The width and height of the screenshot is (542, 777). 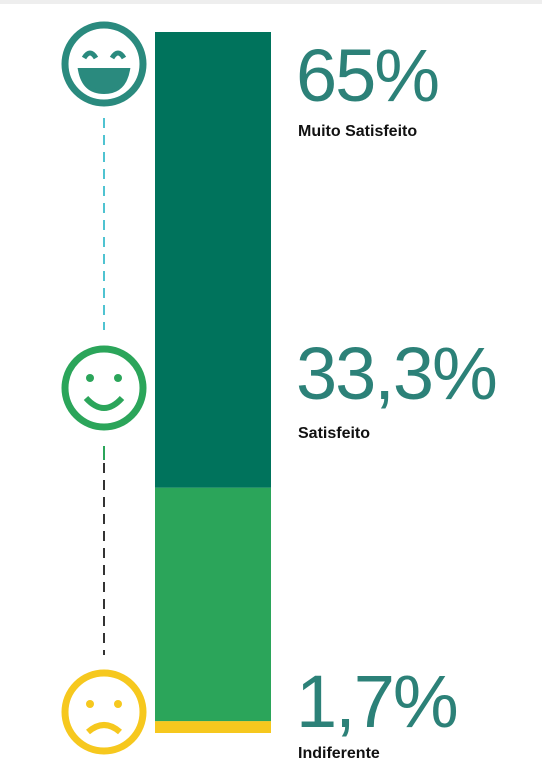 What do you see at coordinates (367, 75) in the screenshot?
I see `value-label: 65%` at bounding box center [367, 75].